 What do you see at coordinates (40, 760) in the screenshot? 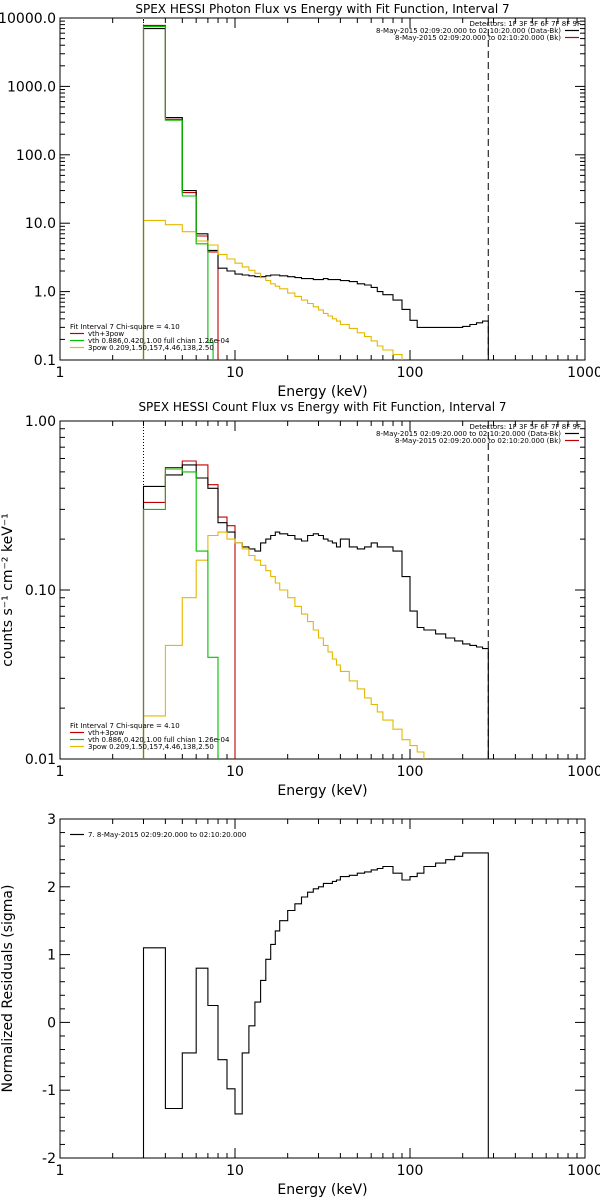
I see `y-tick-label: 0.01` at bounding box center [40, 760].